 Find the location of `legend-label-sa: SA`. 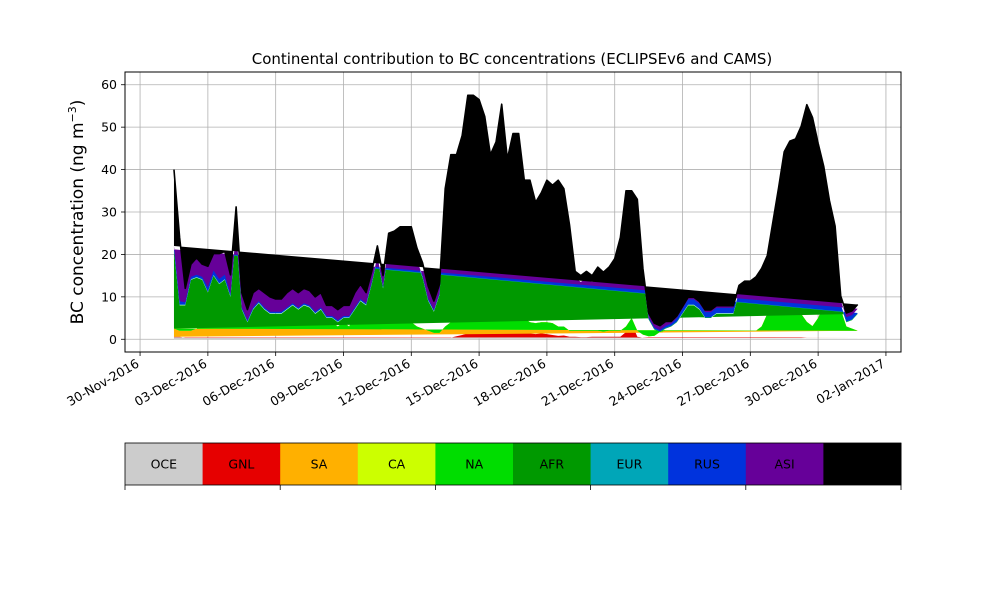

legend-label-sa: SA is located at coordinates (319, 464).